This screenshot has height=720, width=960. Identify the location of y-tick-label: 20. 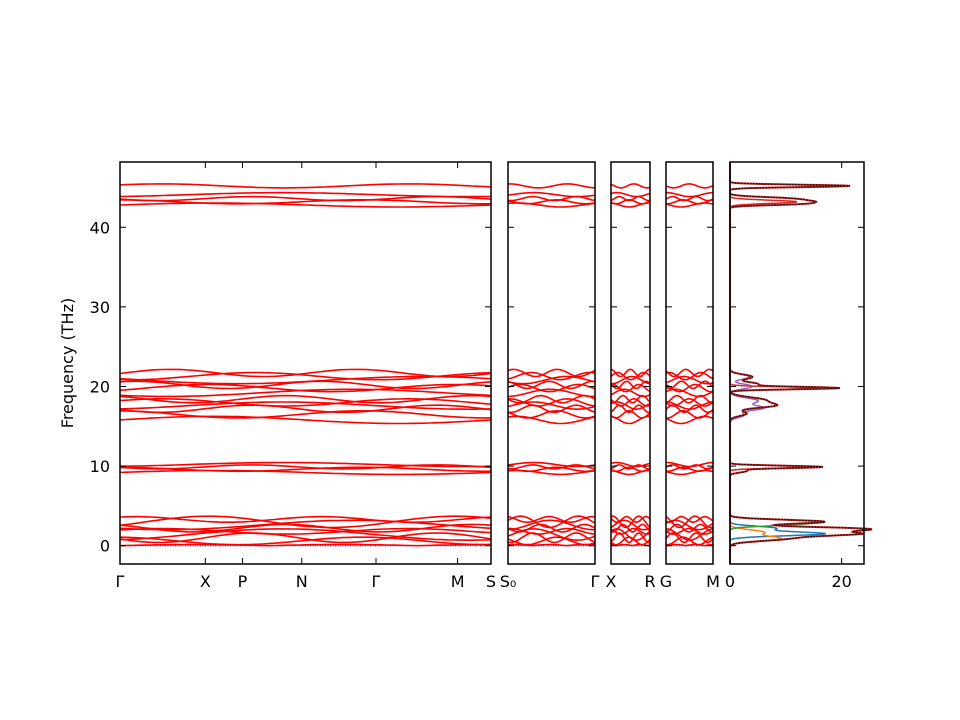
(100, 386).